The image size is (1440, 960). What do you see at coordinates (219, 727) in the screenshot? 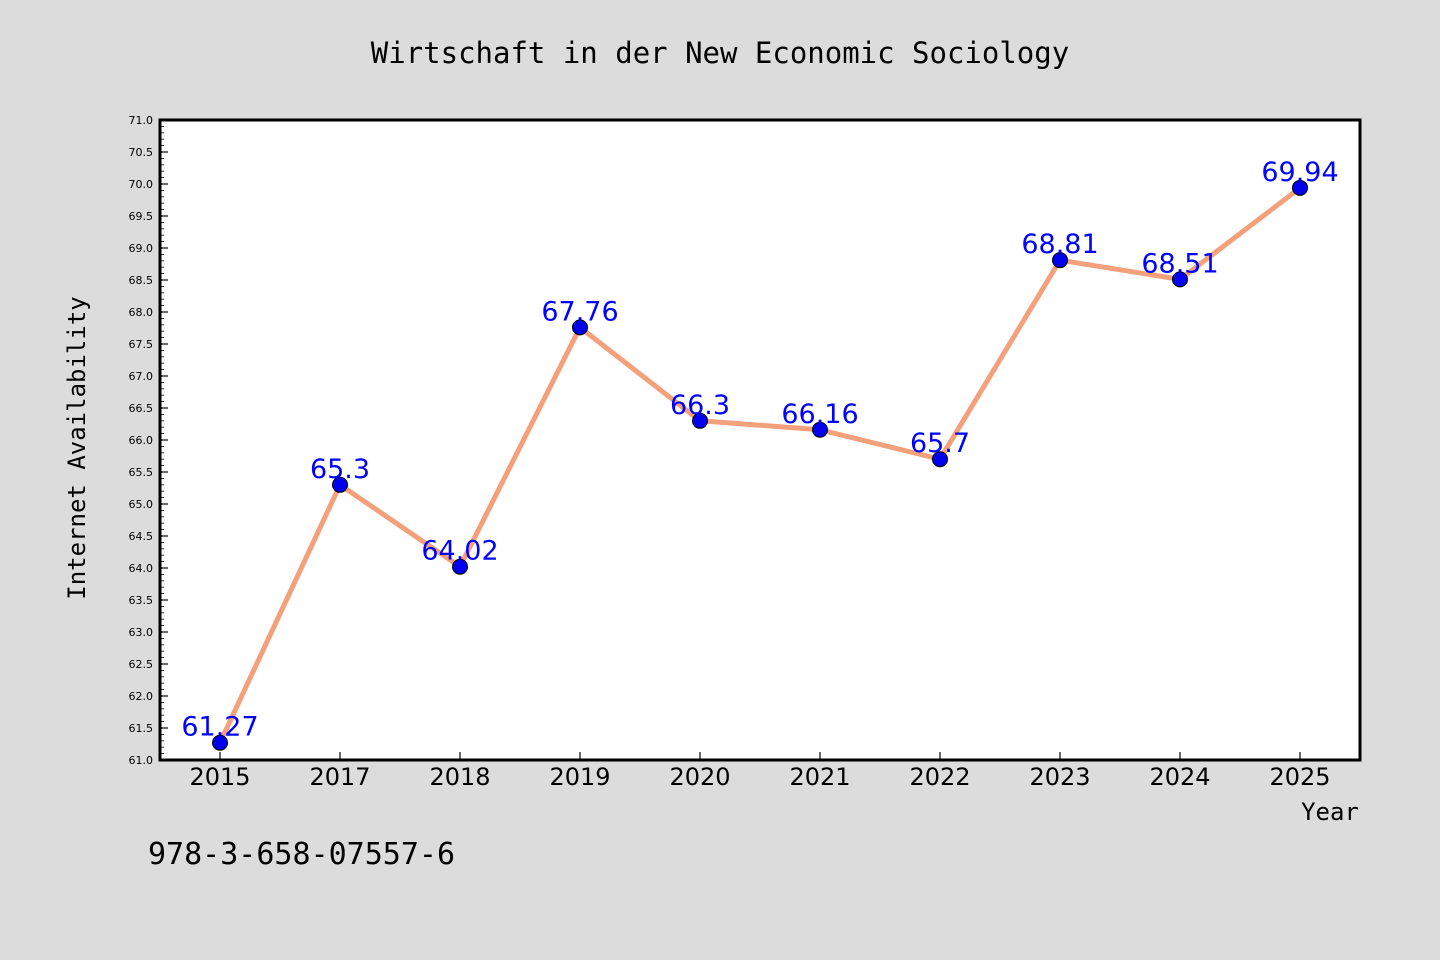
I see `data-label: 61.27` at bounding box center [219, 727].